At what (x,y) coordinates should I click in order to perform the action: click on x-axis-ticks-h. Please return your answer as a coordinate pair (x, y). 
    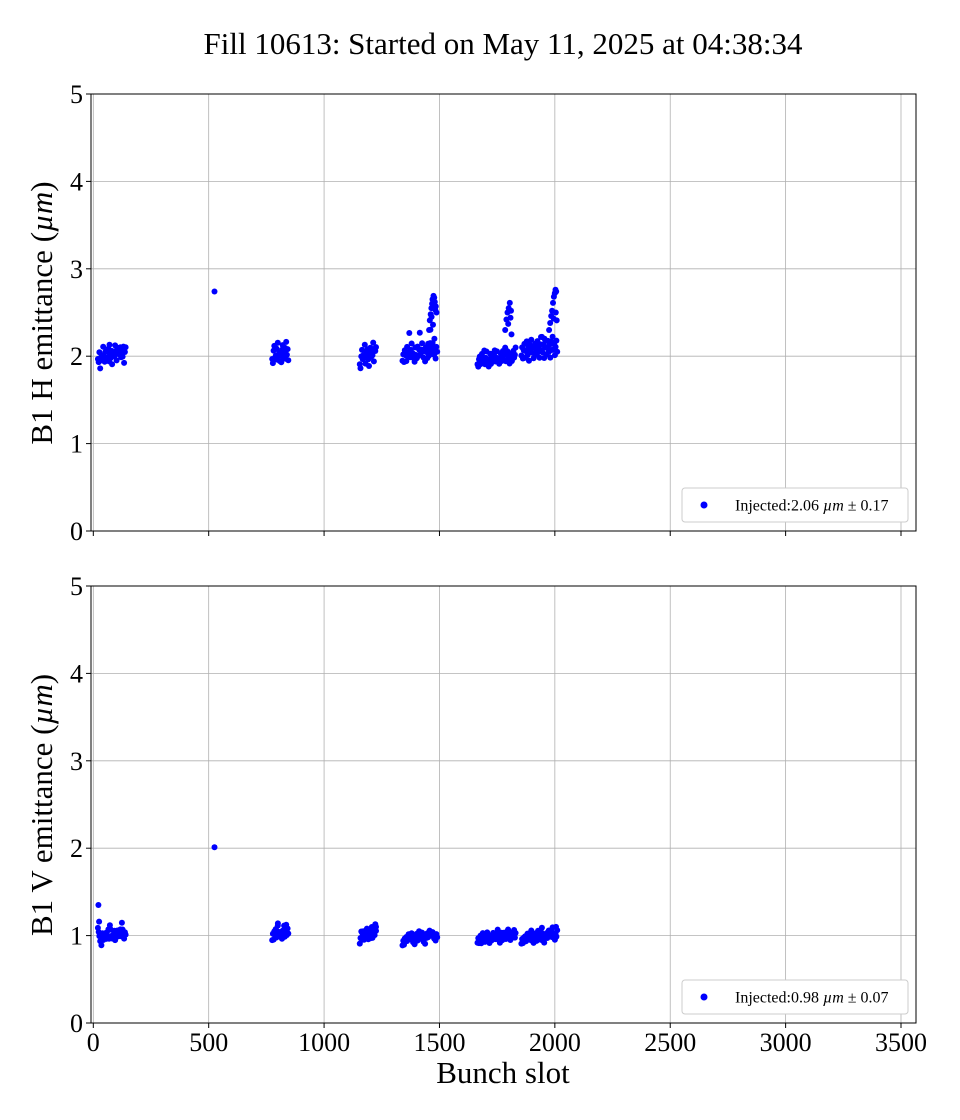
    Looking at the image, I should click on (497, 533).